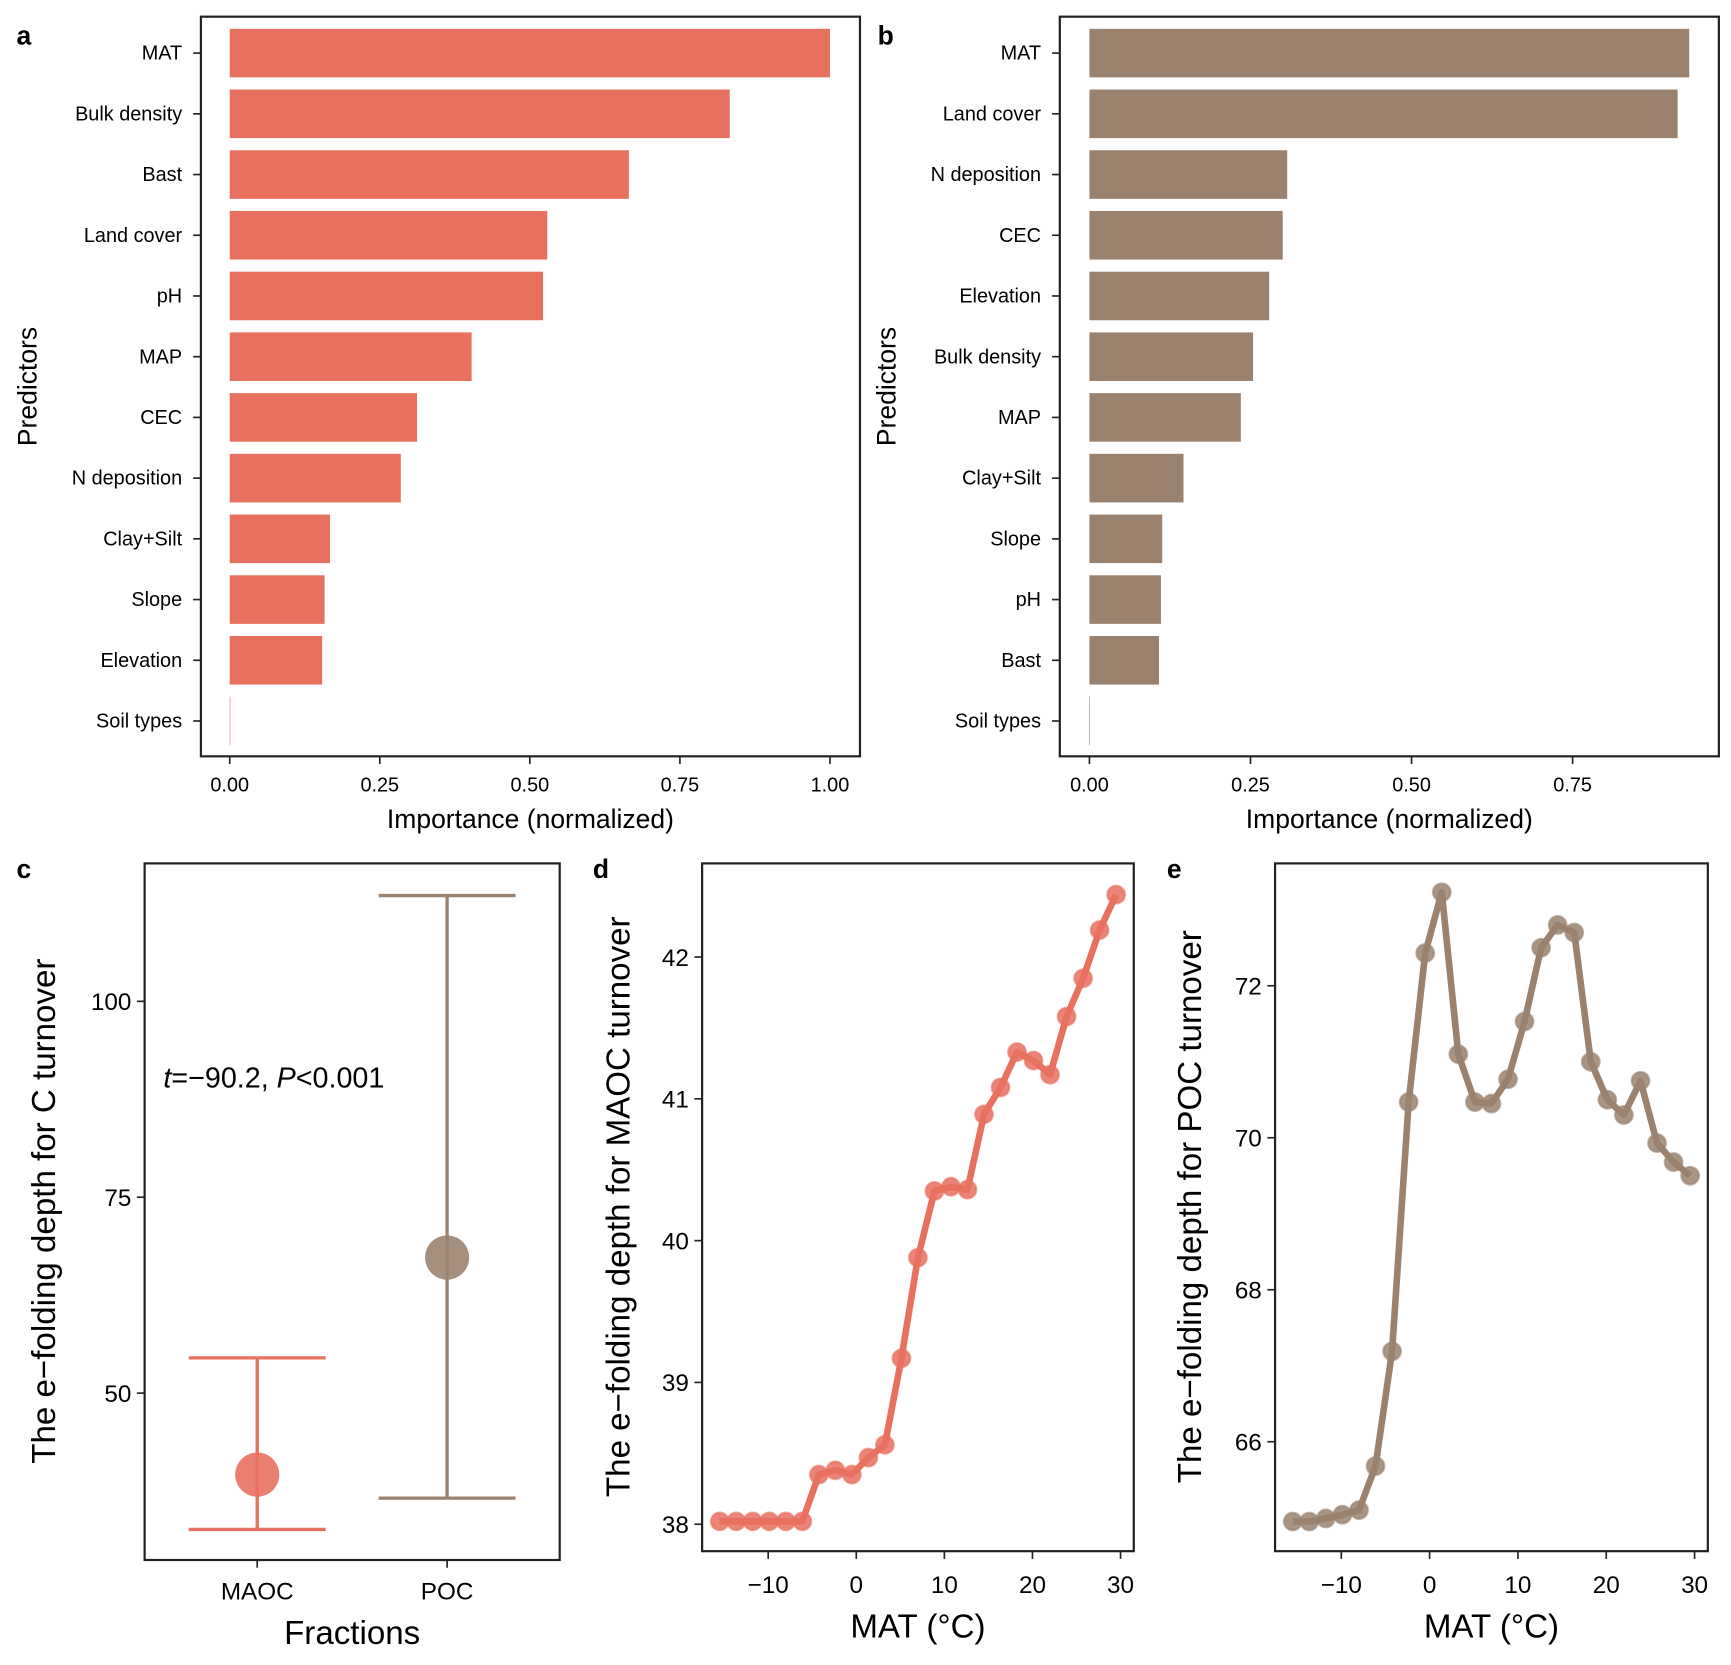 This screenshot has width=1731, height=1665. What do you see at coordinates (352, 1633) in the screenshot?
I see `x-axis-label: Fractions` at bounding box center [352, 1633].